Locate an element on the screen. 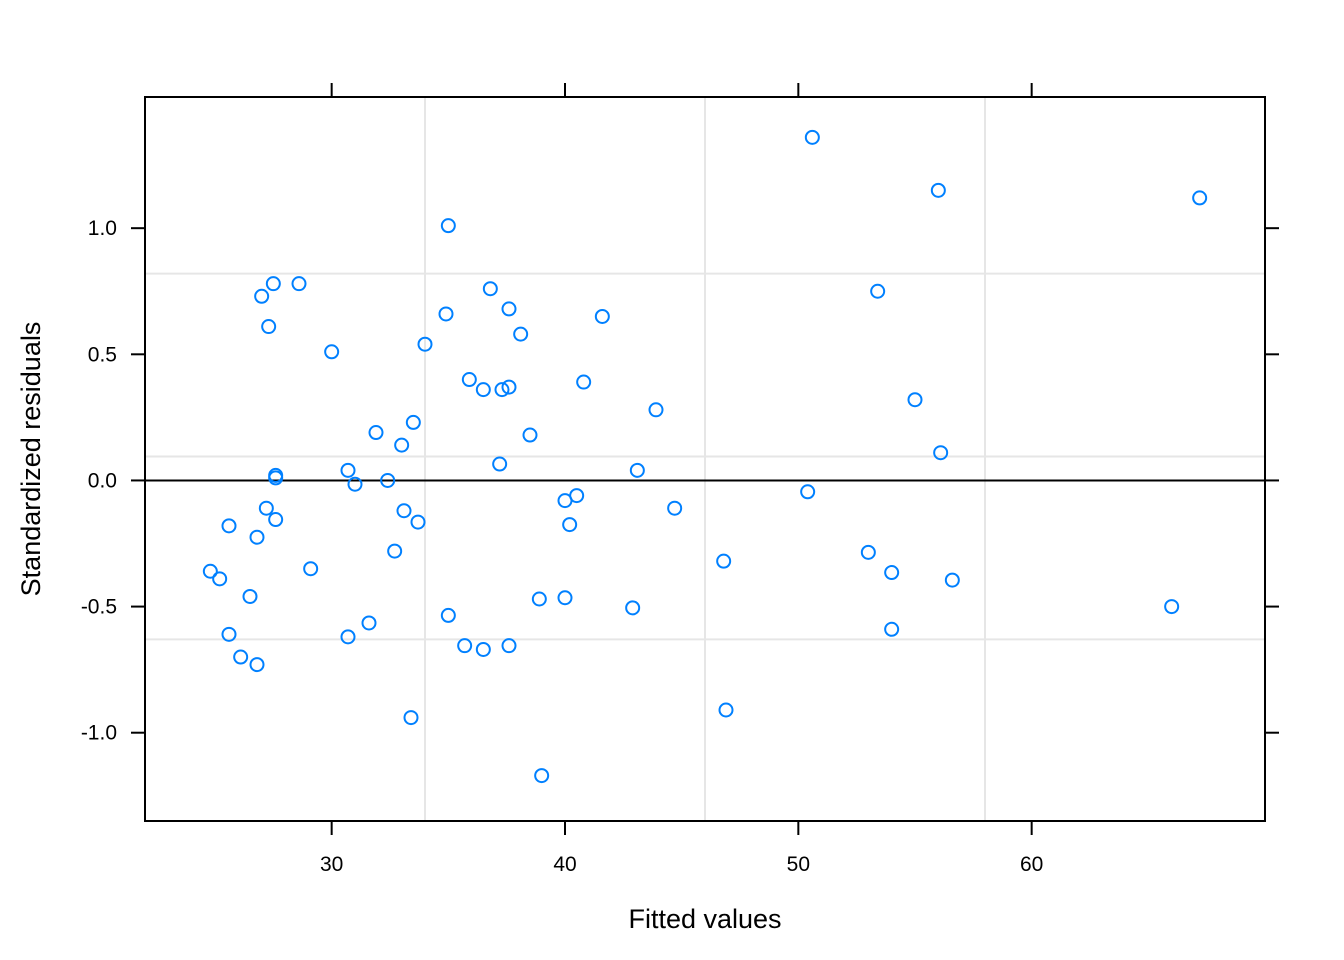  x-tick-label: 60 is located at coordinates (1031, 864).